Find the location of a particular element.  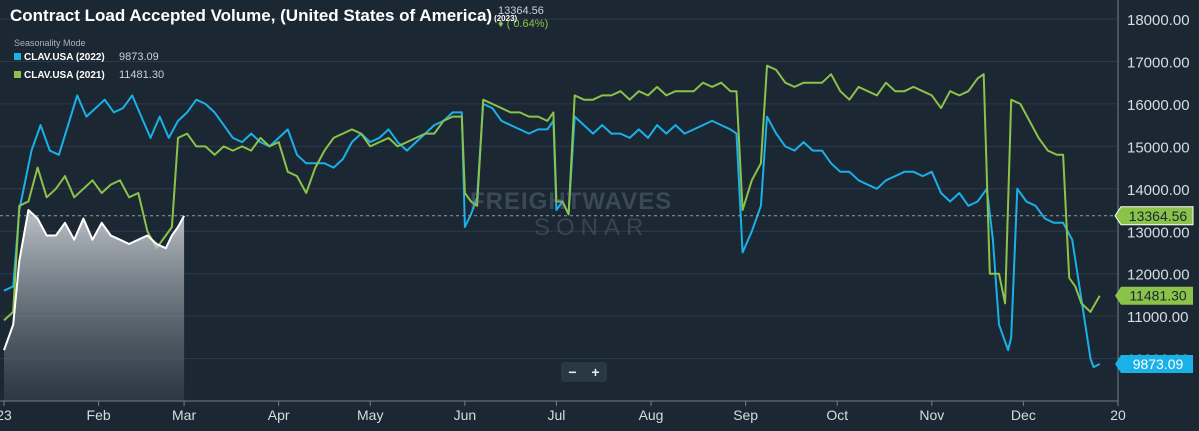

x-tick-label: Nov is located at coordinates (931, 415).